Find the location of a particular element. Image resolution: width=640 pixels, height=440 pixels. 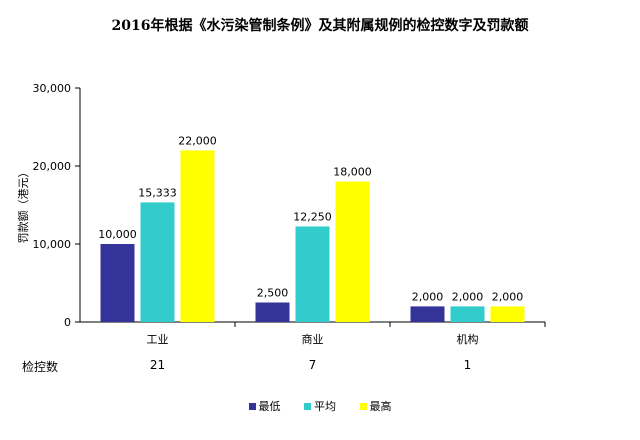

y-axis-label: 罚款额（港元） is located at coordinates (23, 205).